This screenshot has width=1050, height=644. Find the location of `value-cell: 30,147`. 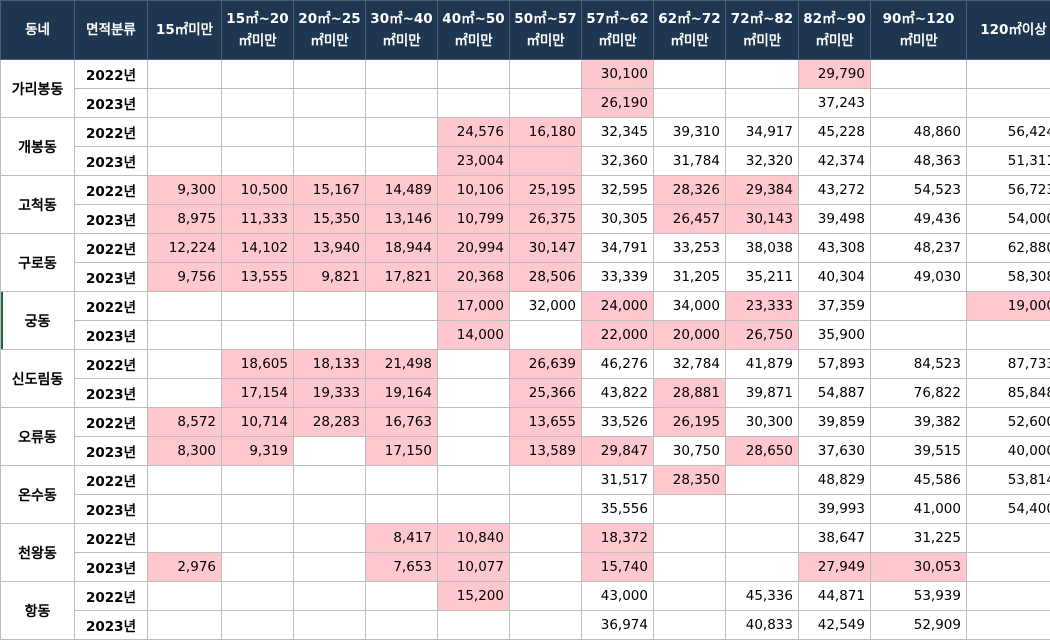

value-cell: 30,147 is located at coordinates (545, 248).